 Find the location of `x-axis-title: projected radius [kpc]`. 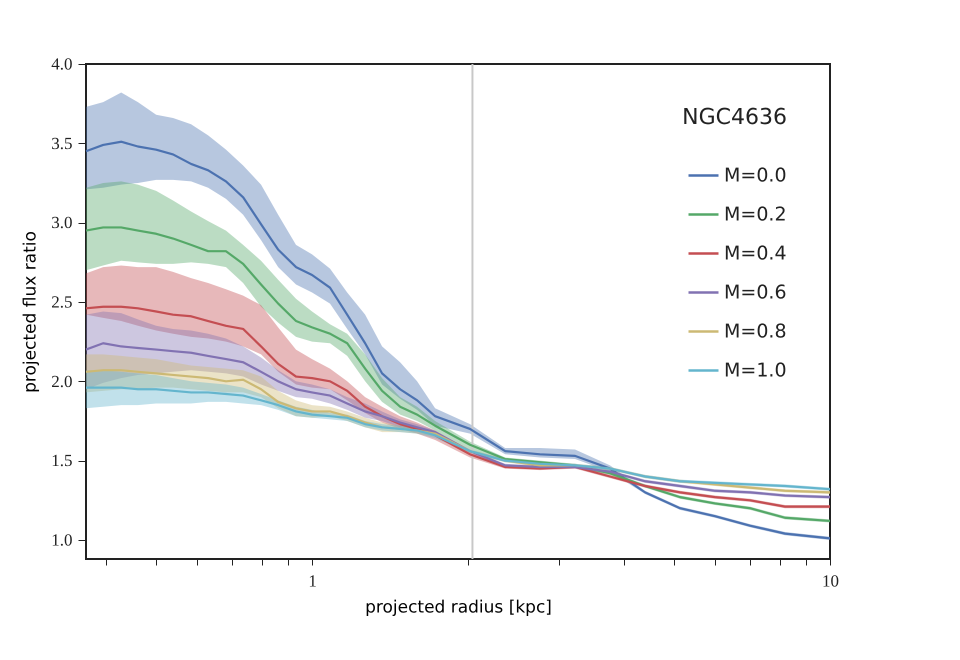

x-axis-title: projected radius [kpc] is located at coordinates (458, 608).